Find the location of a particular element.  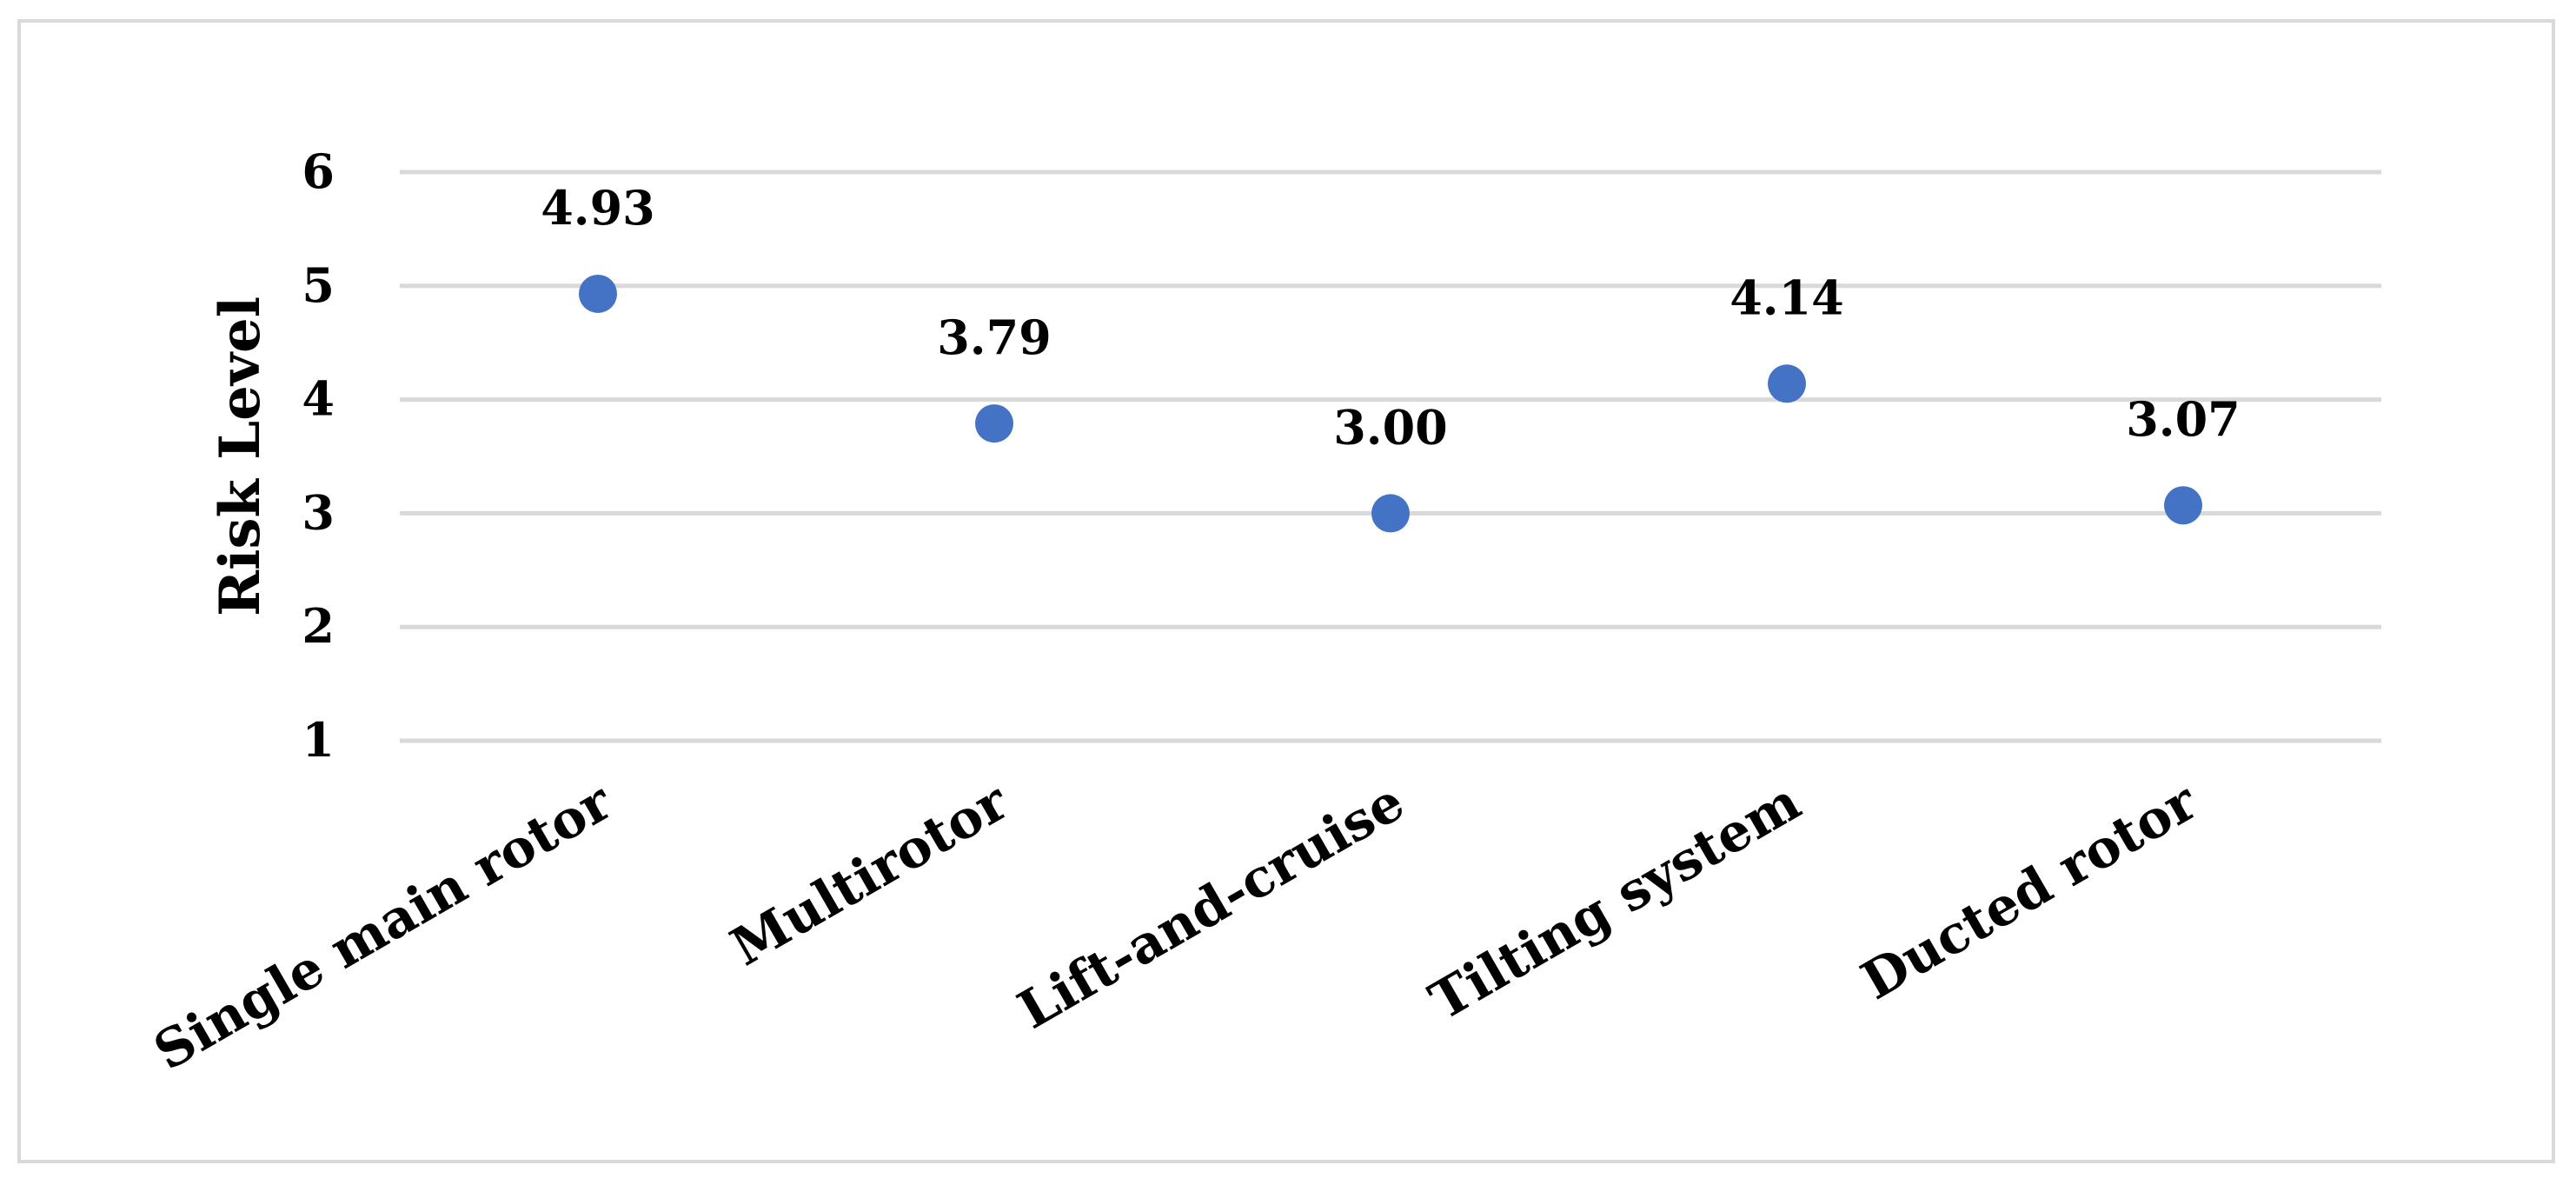

category-label: Tilting system is located at coordinates (1615, 901).